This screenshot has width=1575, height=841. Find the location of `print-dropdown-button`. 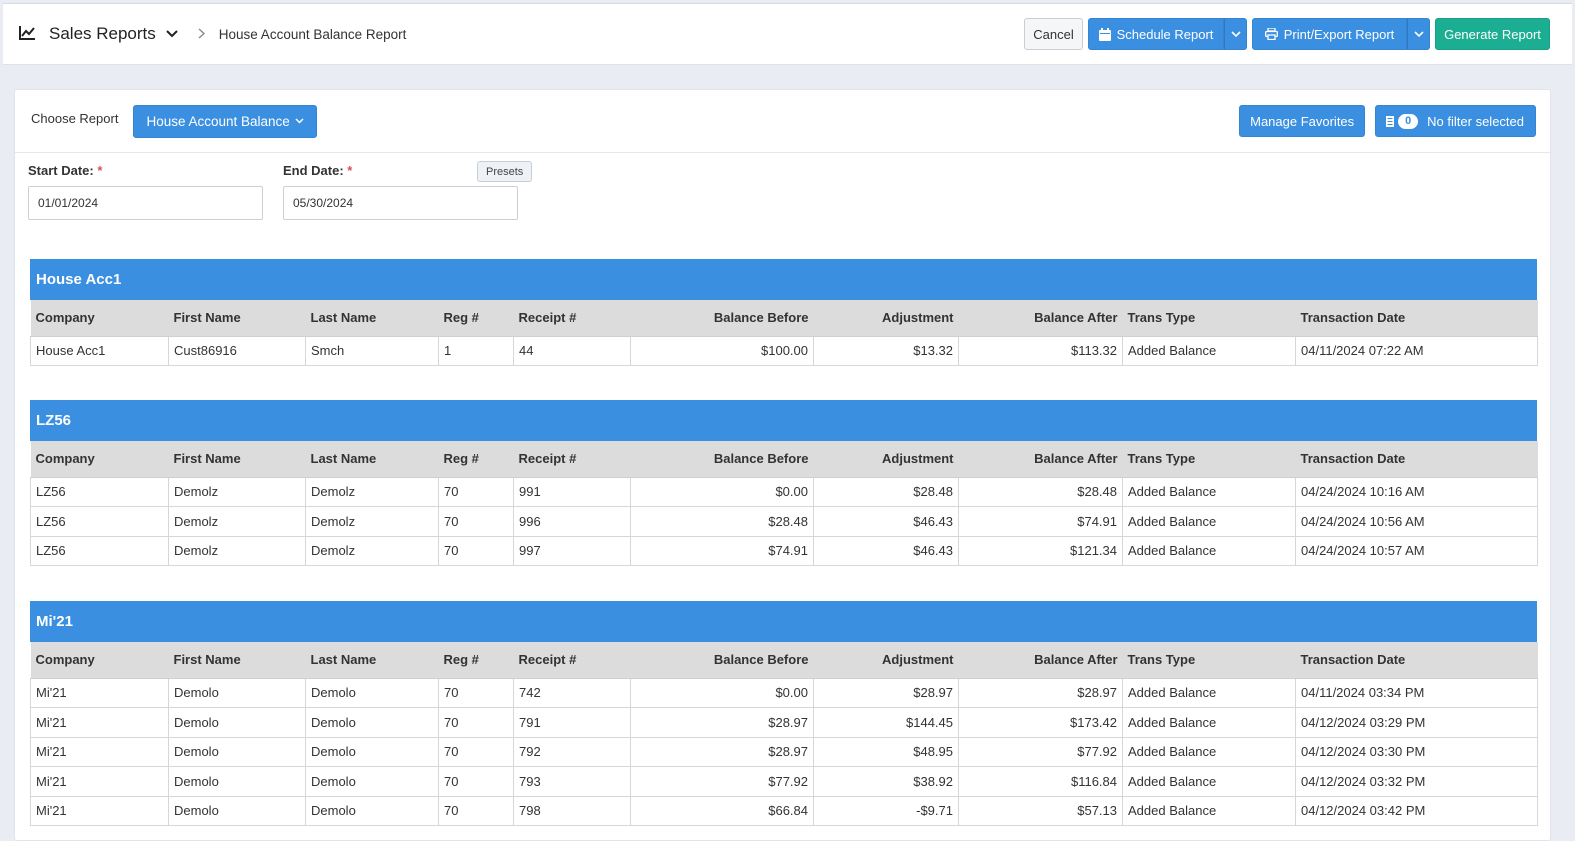

print-dropdown-button is located at coordinates (1418, 34).